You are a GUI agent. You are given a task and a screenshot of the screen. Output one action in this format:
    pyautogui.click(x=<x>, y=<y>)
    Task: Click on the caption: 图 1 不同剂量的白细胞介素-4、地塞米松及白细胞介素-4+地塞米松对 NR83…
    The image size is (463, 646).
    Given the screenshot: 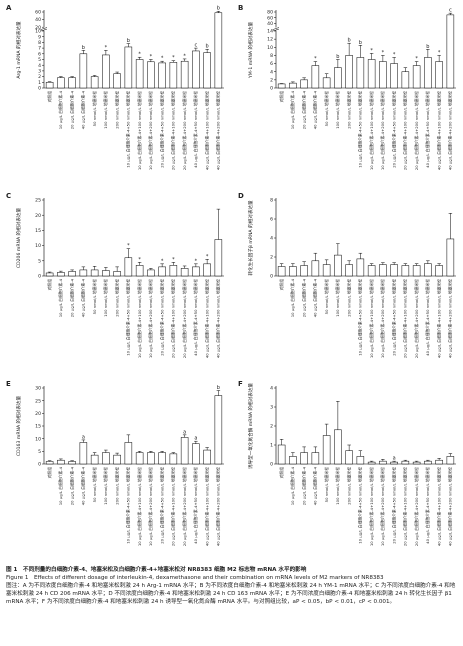 What is the action you would take?
    pyautogui.click(x=231, y=586)
    